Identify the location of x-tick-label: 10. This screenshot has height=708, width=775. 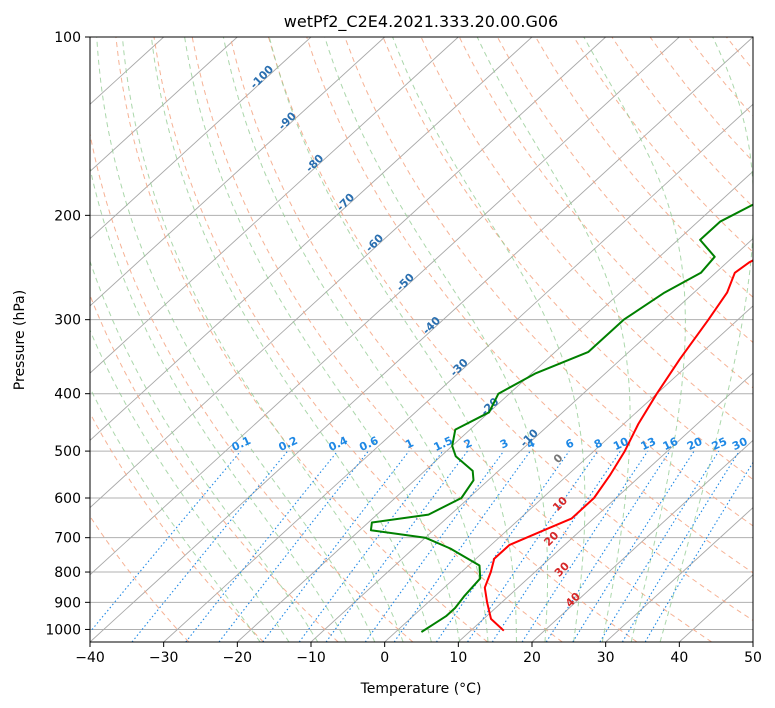
(458, 658).